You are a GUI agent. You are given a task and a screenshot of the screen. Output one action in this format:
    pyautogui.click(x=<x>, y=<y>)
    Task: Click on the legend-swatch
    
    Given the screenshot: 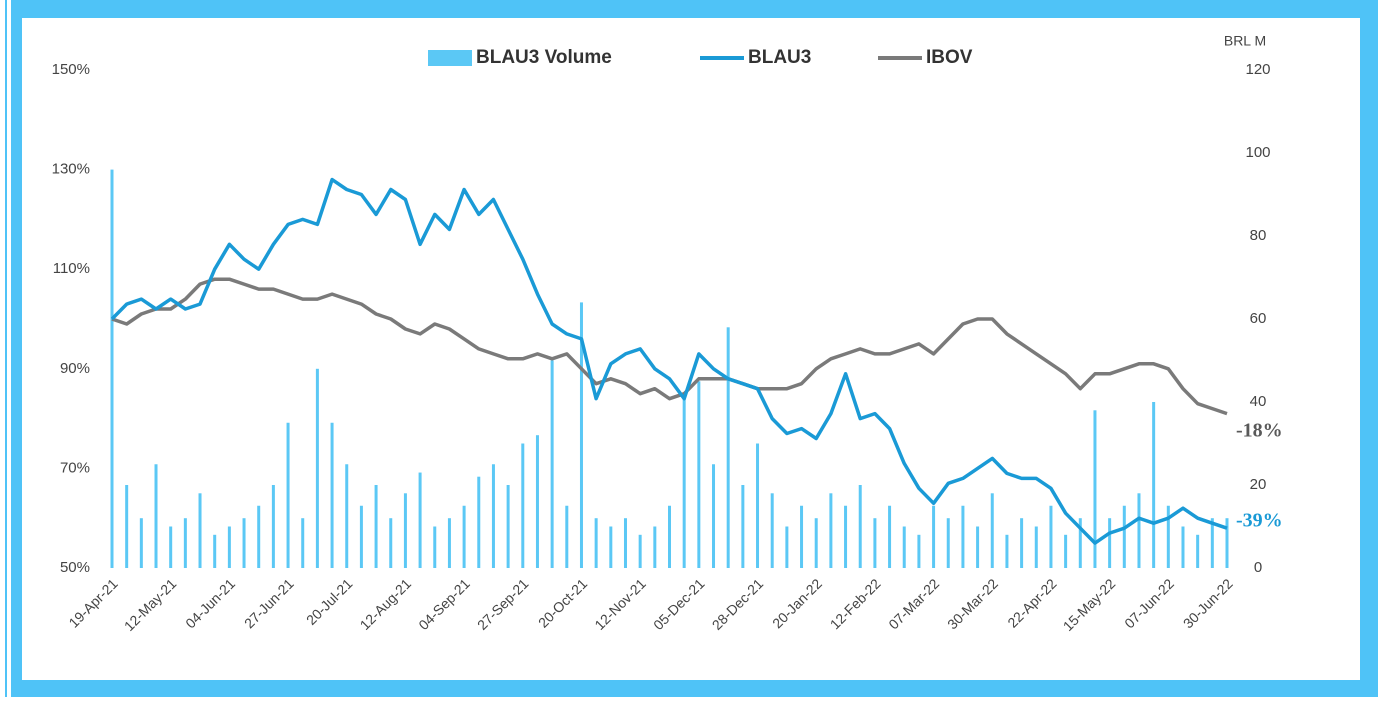 What is the action you would take?
    pyautogui.click(x=450, y=58)
    